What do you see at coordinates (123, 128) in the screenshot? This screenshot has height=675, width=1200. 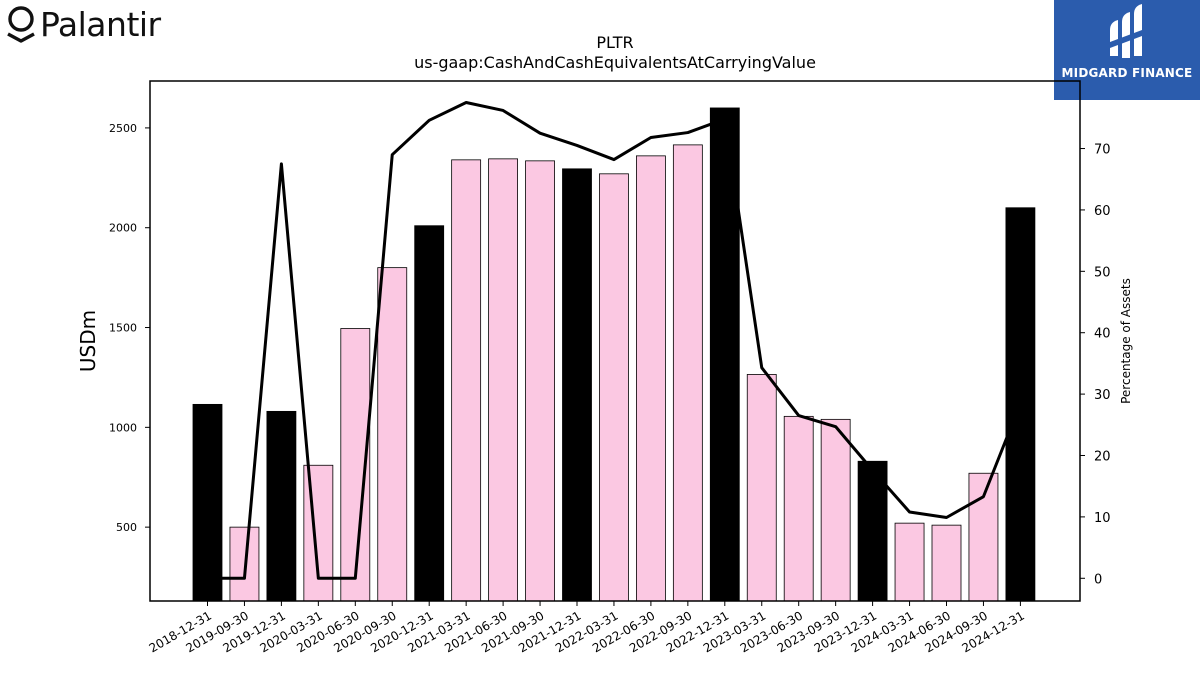 I see `y-tick-label: 2500` at bounding box center [123, 128].